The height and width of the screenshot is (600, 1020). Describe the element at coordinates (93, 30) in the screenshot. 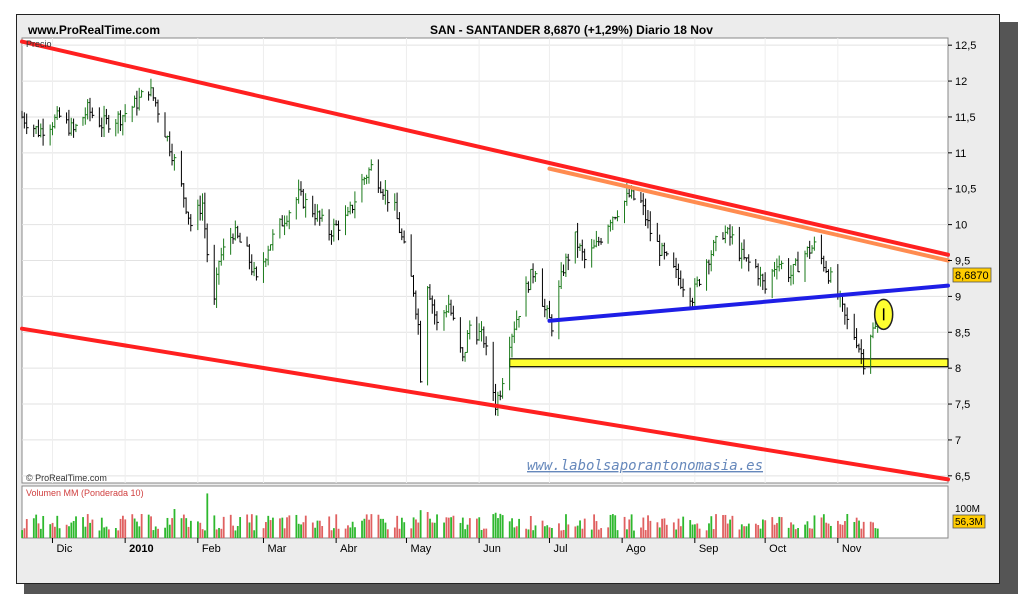

I see `header-site: www.ProRealTime.com` at that location.